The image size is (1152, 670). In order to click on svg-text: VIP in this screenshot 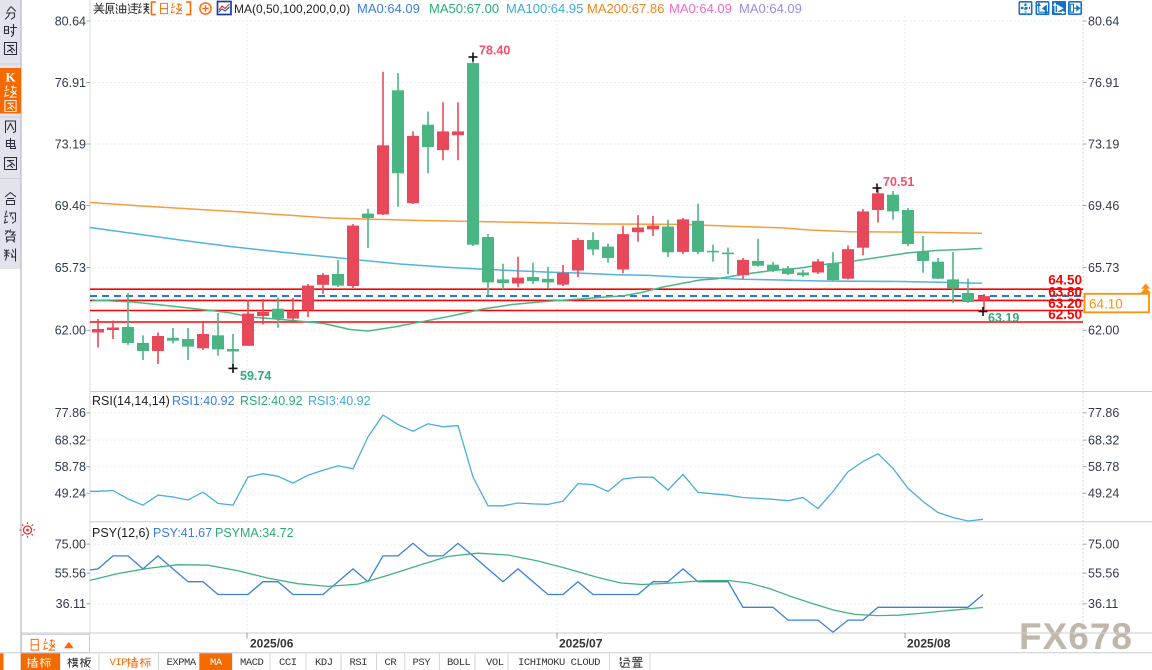, I will do `click(119, 663)`.